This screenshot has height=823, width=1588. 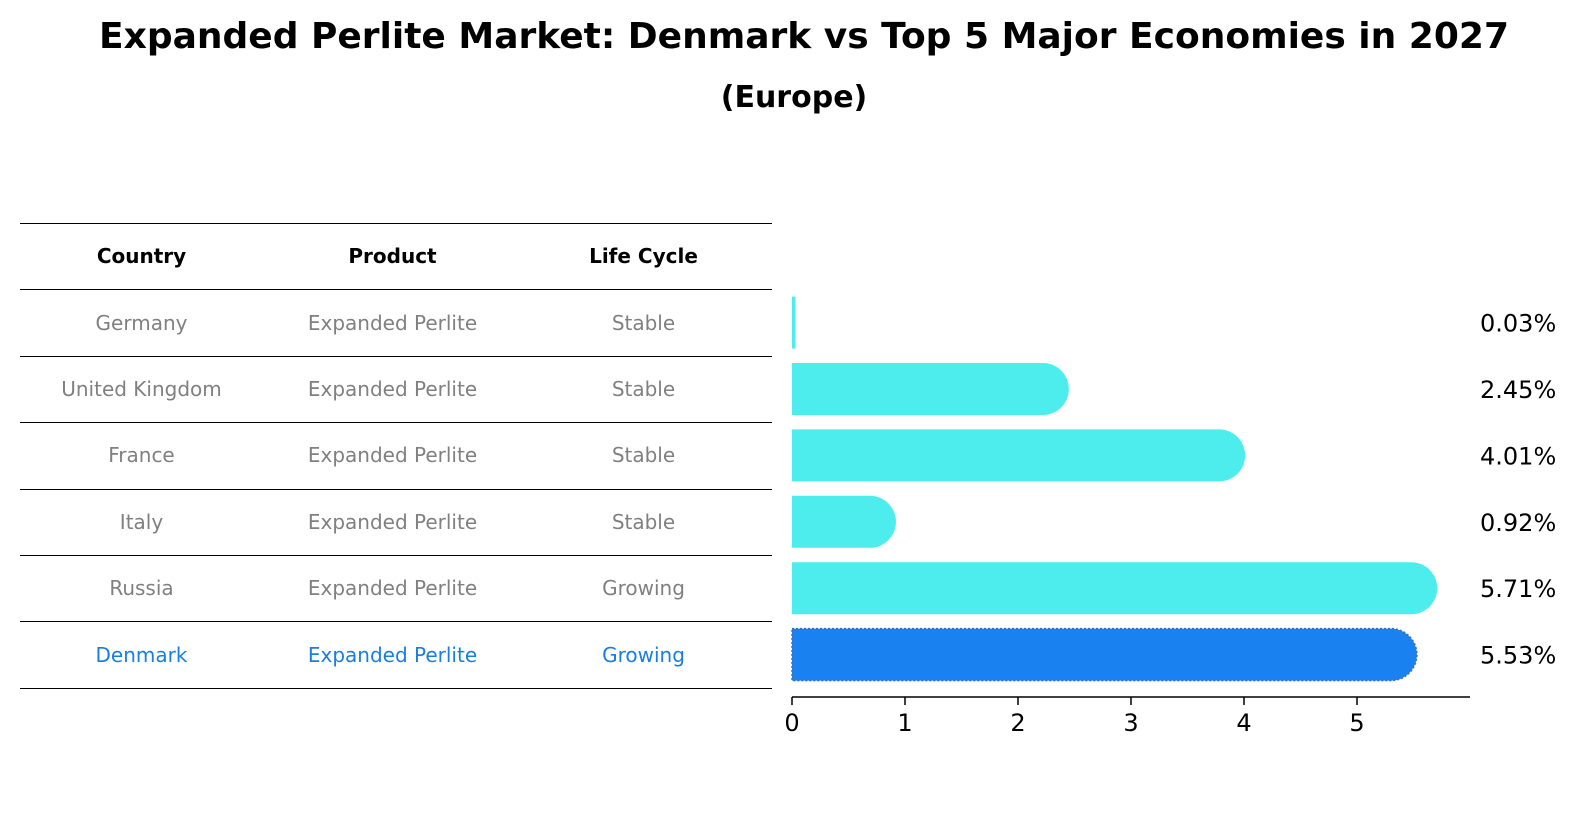 What do you see at coordinates (1356, 723) in the screenshot?
I see `x-tick-label: 5` at bounding box center [1356, 723].